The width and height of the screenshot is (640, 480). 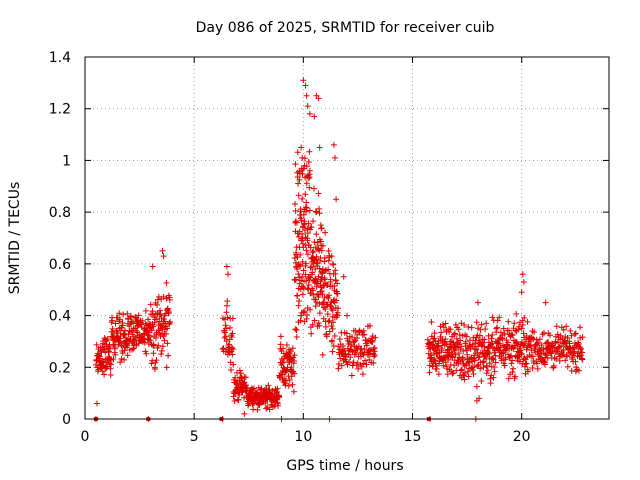 What do you see at coordinates (66, 161) in the screenshot?
I see `y-tick-label: 1` at bounding box center [66, 161].